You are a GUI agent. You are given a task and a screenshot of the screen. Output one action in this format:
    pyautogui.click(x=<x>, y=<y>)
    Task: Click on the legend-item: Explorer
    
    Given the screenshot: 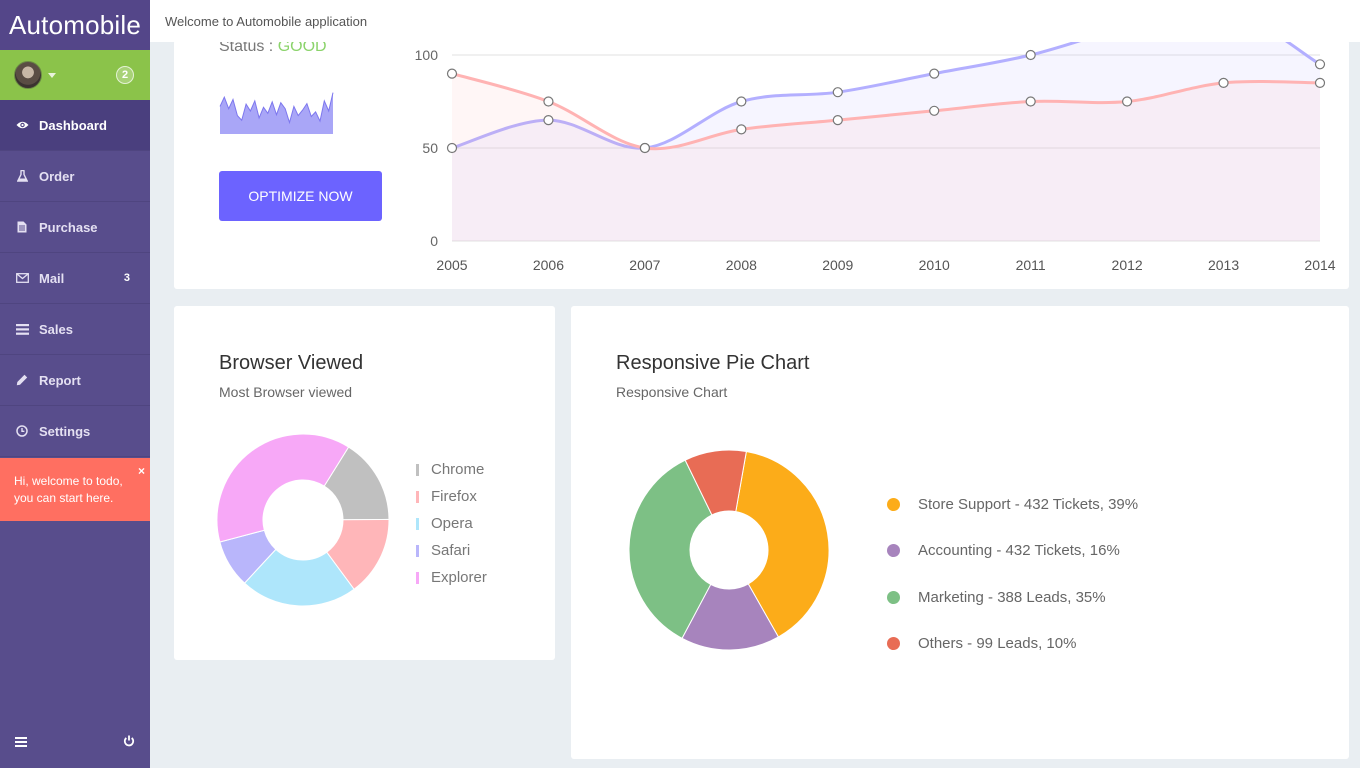 What is the action you would take?
    pyautogui.click(x=451, y=577)
    